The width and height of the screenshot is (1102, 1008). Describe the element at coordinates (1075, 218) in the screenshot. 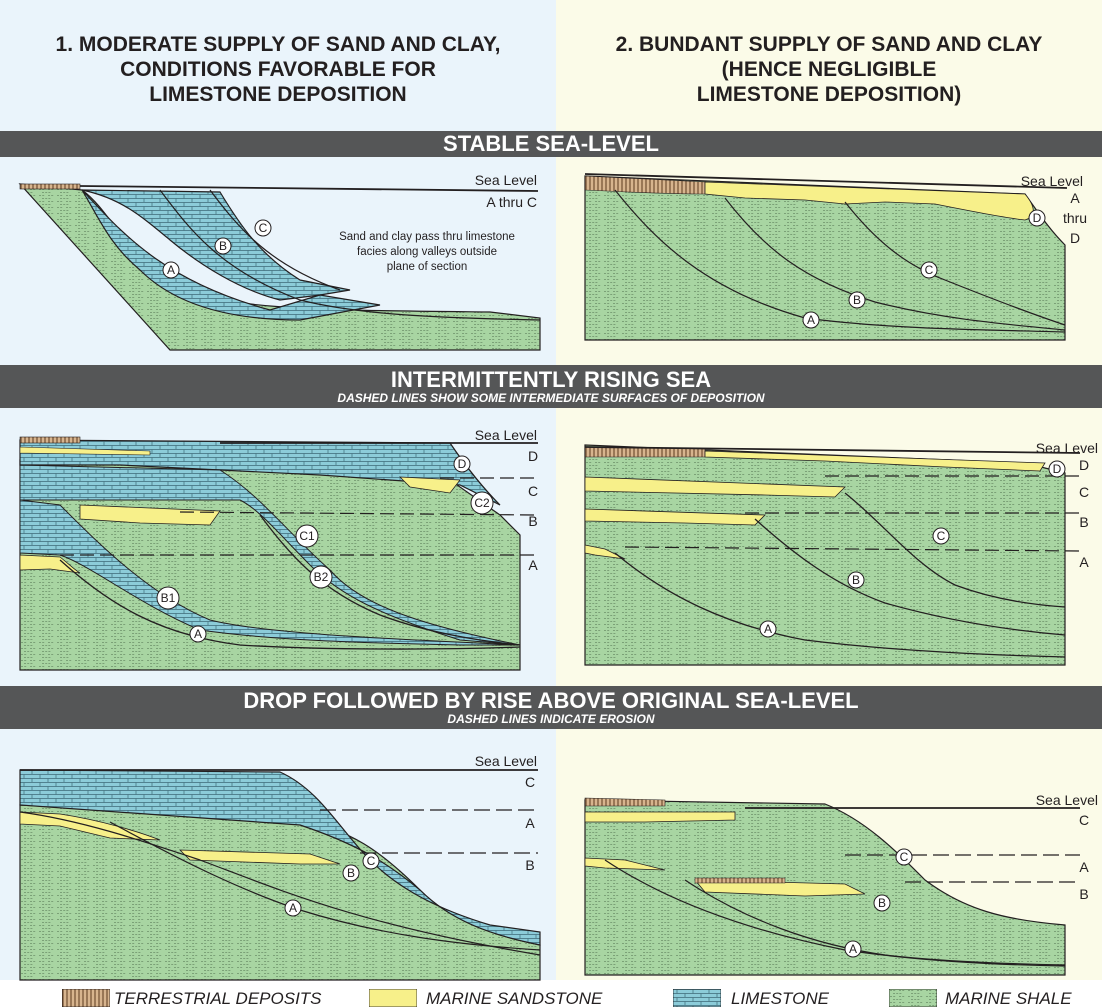

I see `range-label-thru: thru` at that location.